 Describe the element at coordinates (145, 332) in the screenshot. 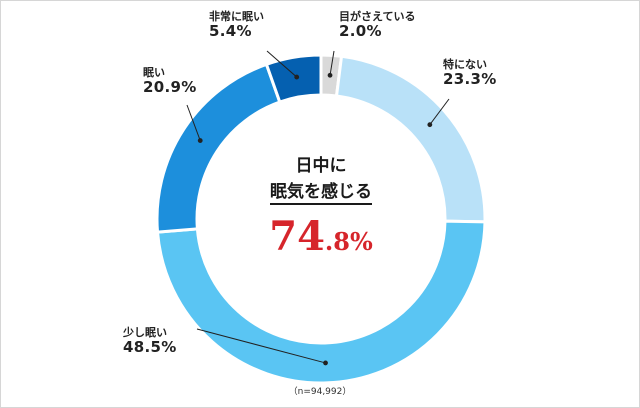

I see `label-slightly-sleepy-name: 少し眠い` at that location.